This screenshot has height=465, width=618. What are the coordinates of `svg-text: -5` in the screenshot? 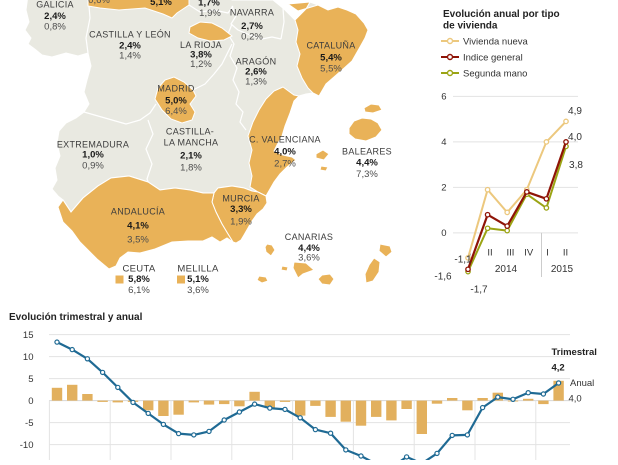 It's located at (29, 423).